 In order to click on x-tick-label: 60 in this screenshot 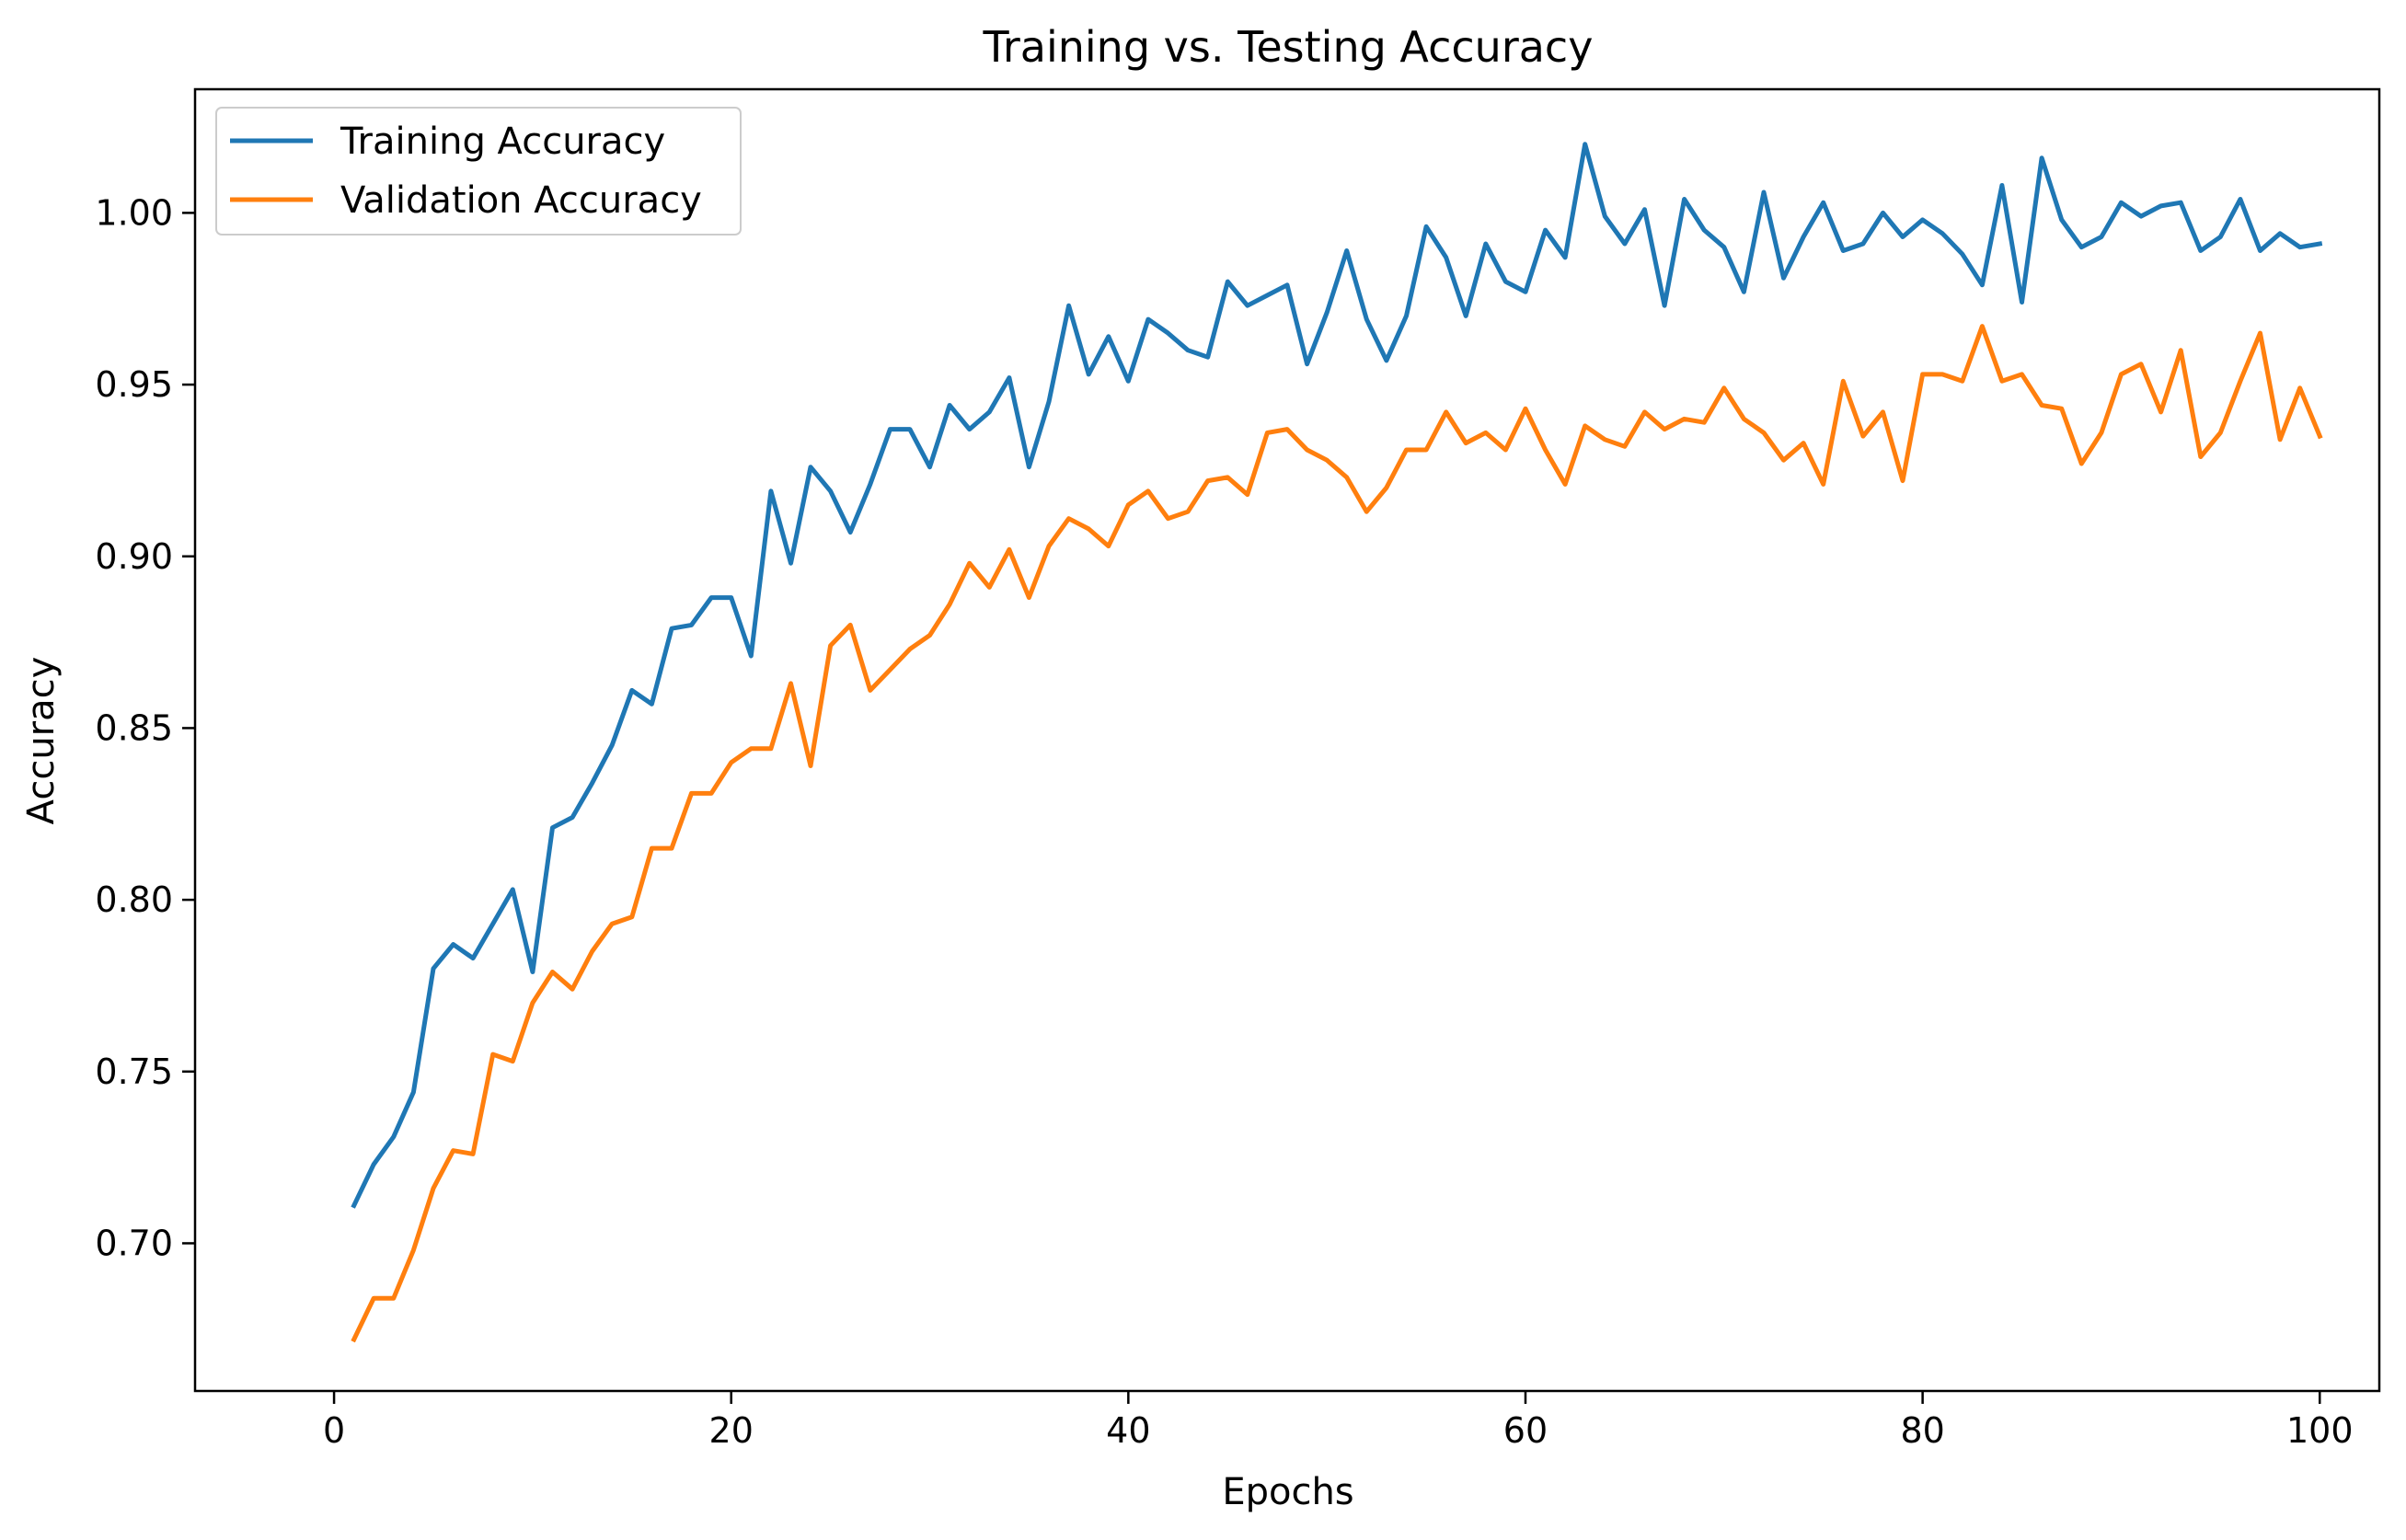, I will do `click(1525, 1430)`.